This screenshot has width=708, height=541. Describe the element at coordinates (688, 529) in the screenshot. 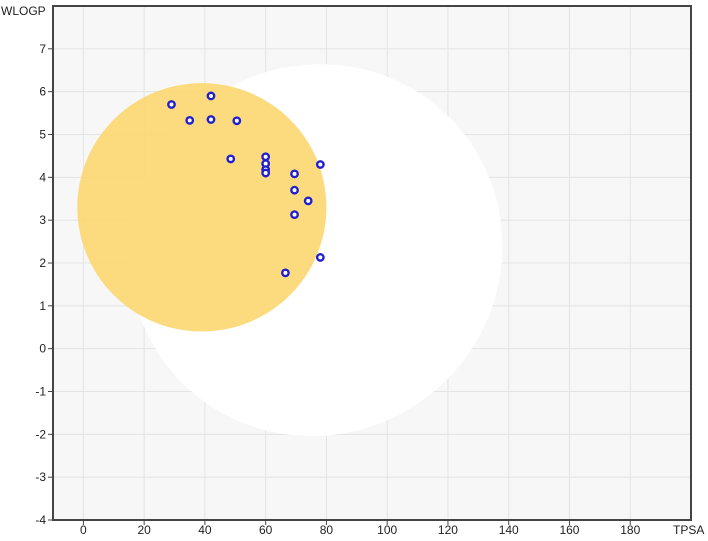

I see `x-axis-label: TPSA` at that location.